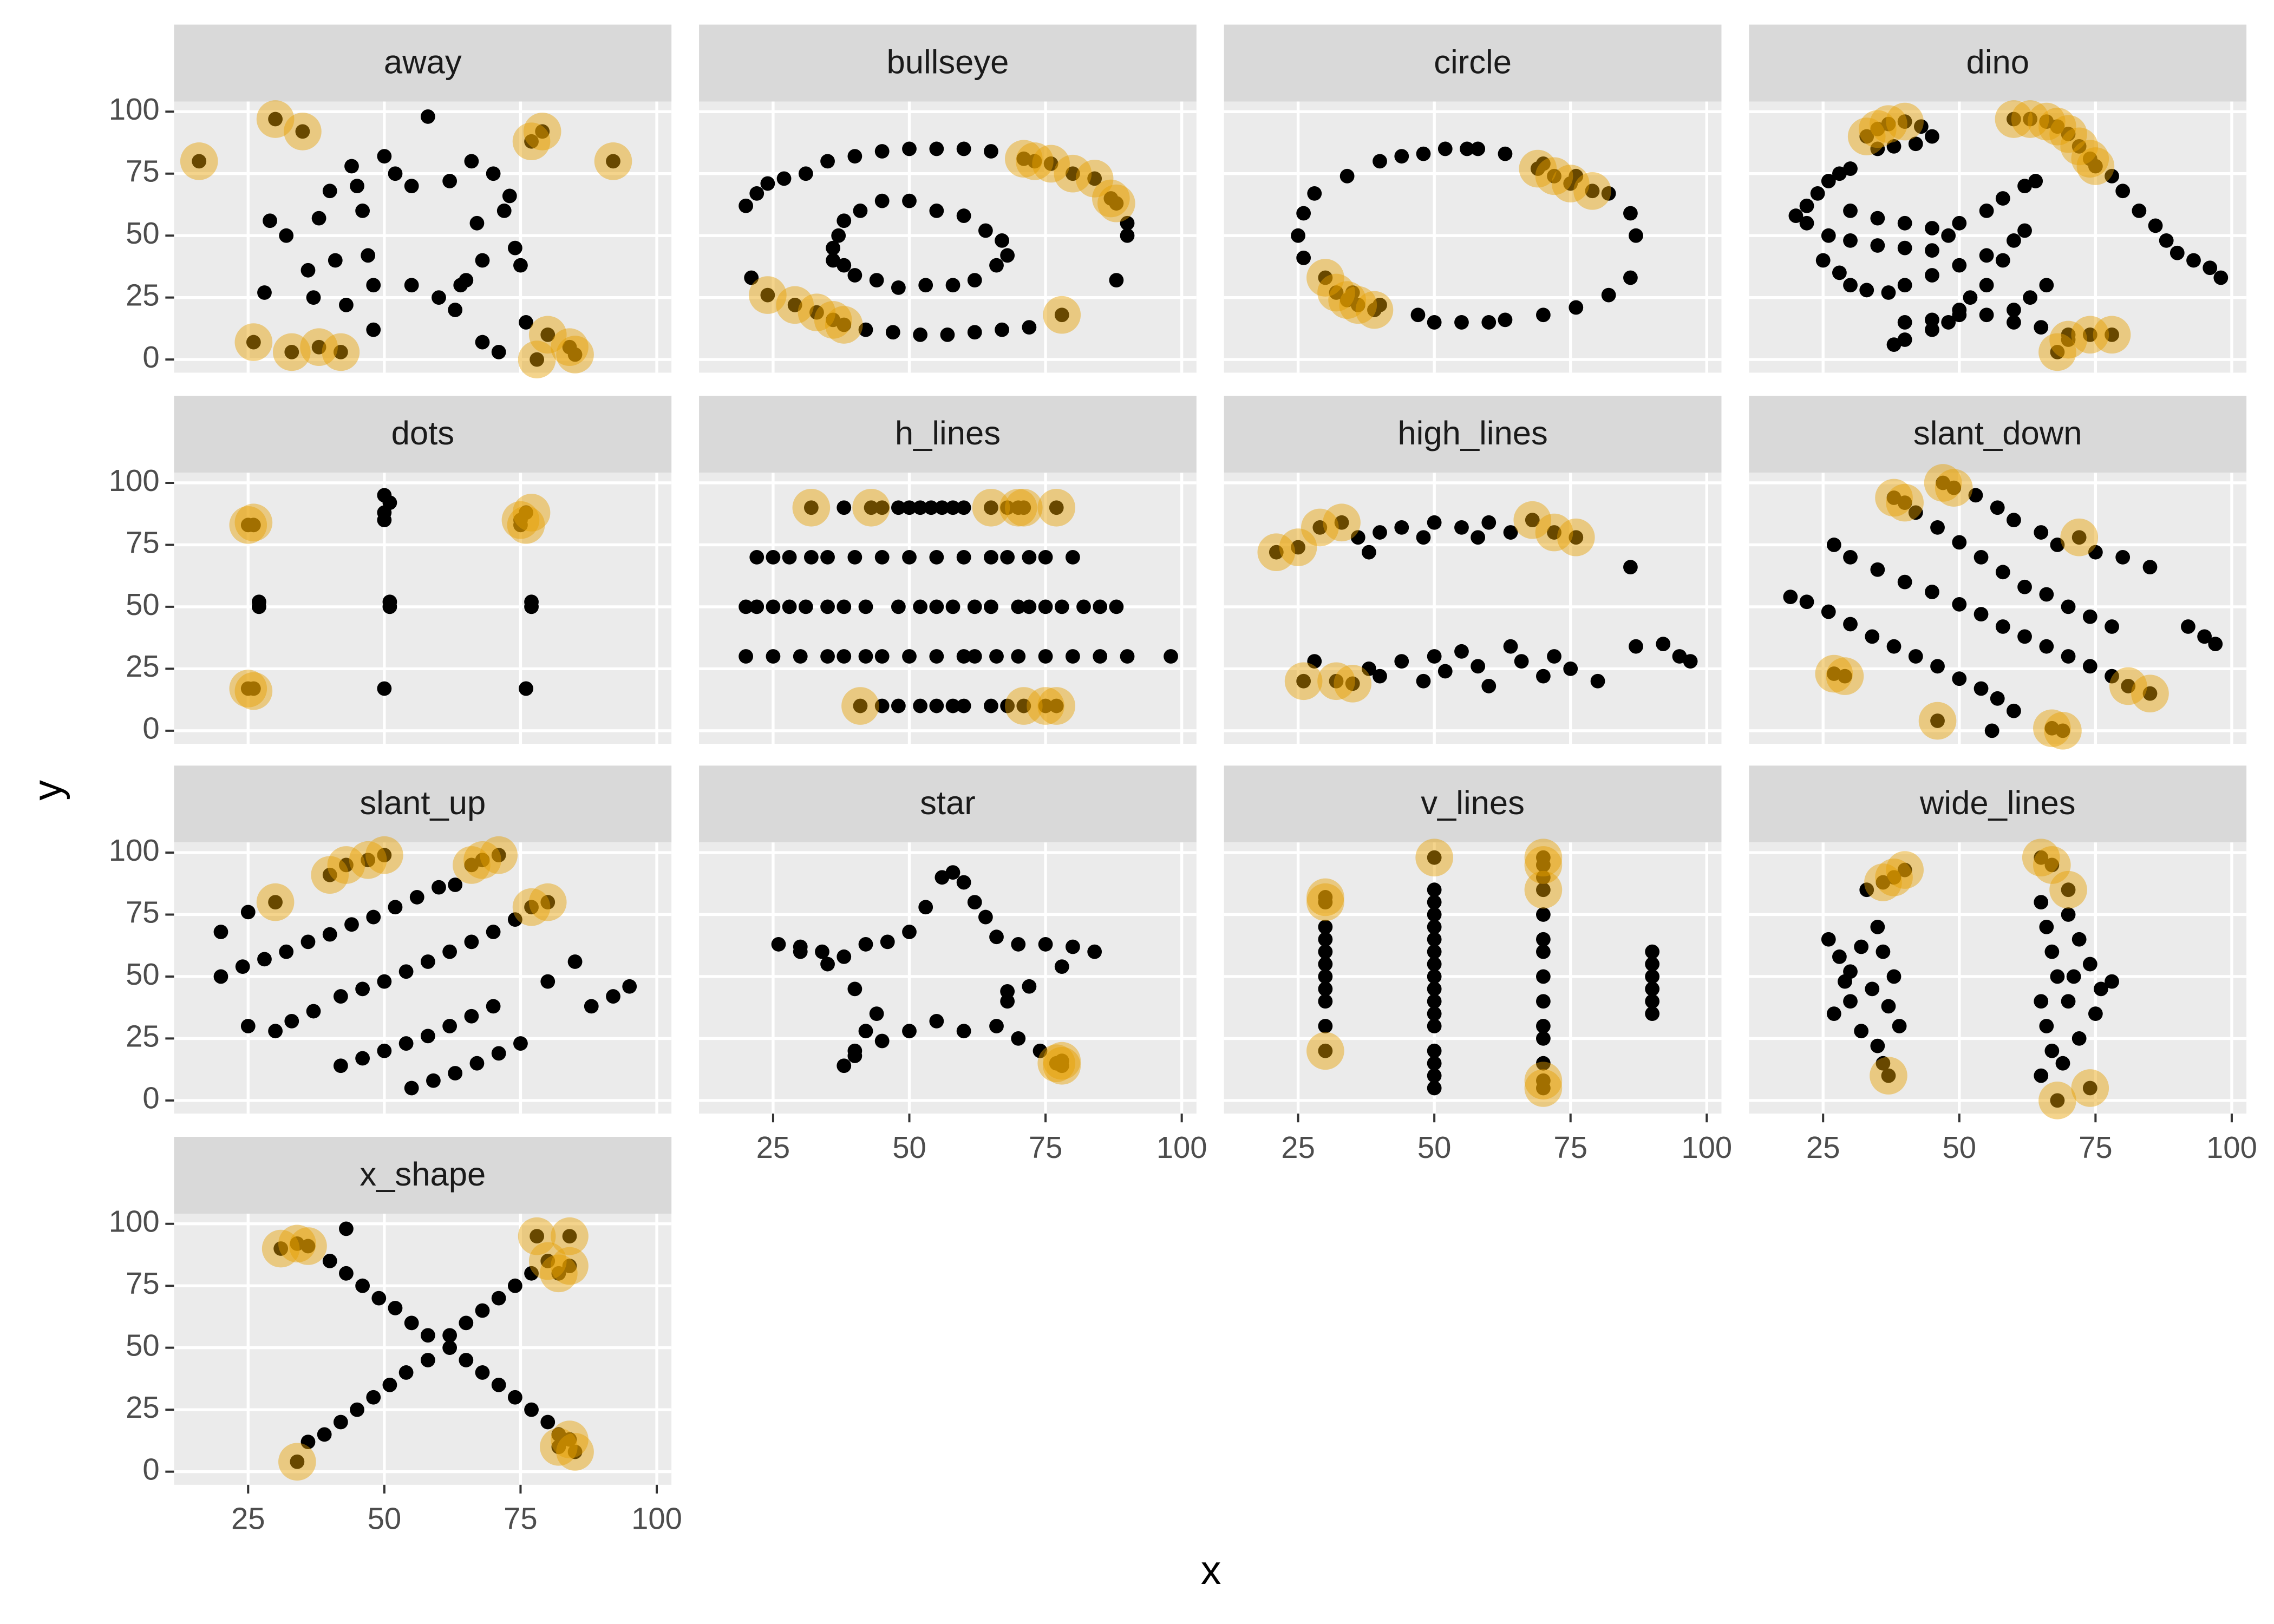 This screenshot has width=2274, height=1624. Describe the element at coordinates (150, 1098) in the screenshot. I see `y-tick-label: 0` at that location.